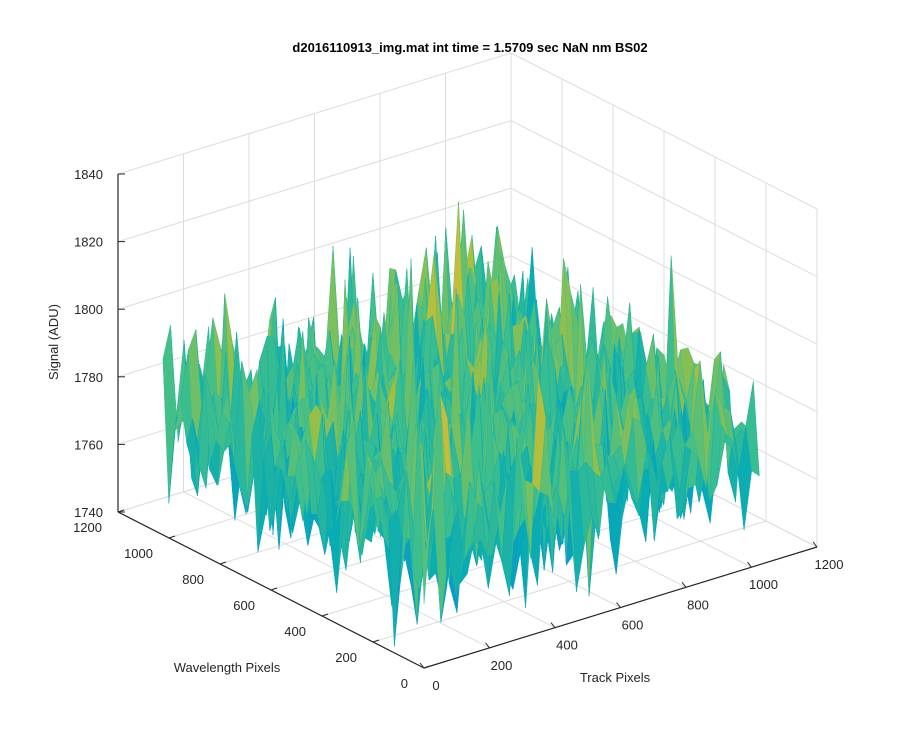 Image resolution: width=900 pixels, height=750 pixels. I want to click on y-axis-label: Wavelength Pixels, so click(227, 667).